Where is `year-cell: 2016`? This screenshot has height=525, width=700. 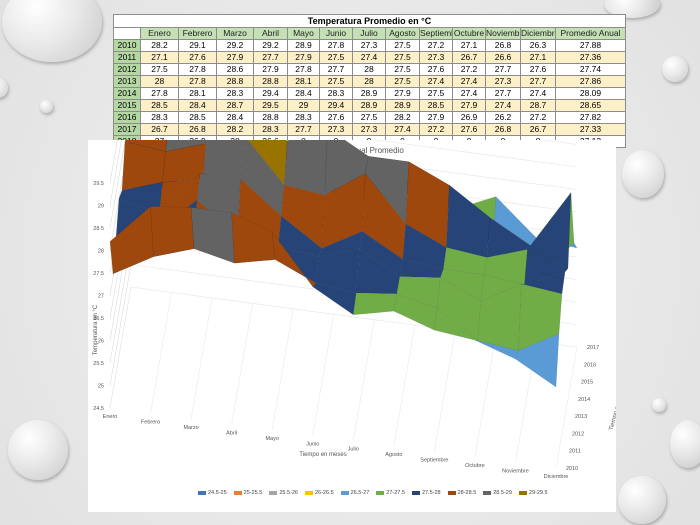 year-cell: 2016 is located at coordinates (127, 117).